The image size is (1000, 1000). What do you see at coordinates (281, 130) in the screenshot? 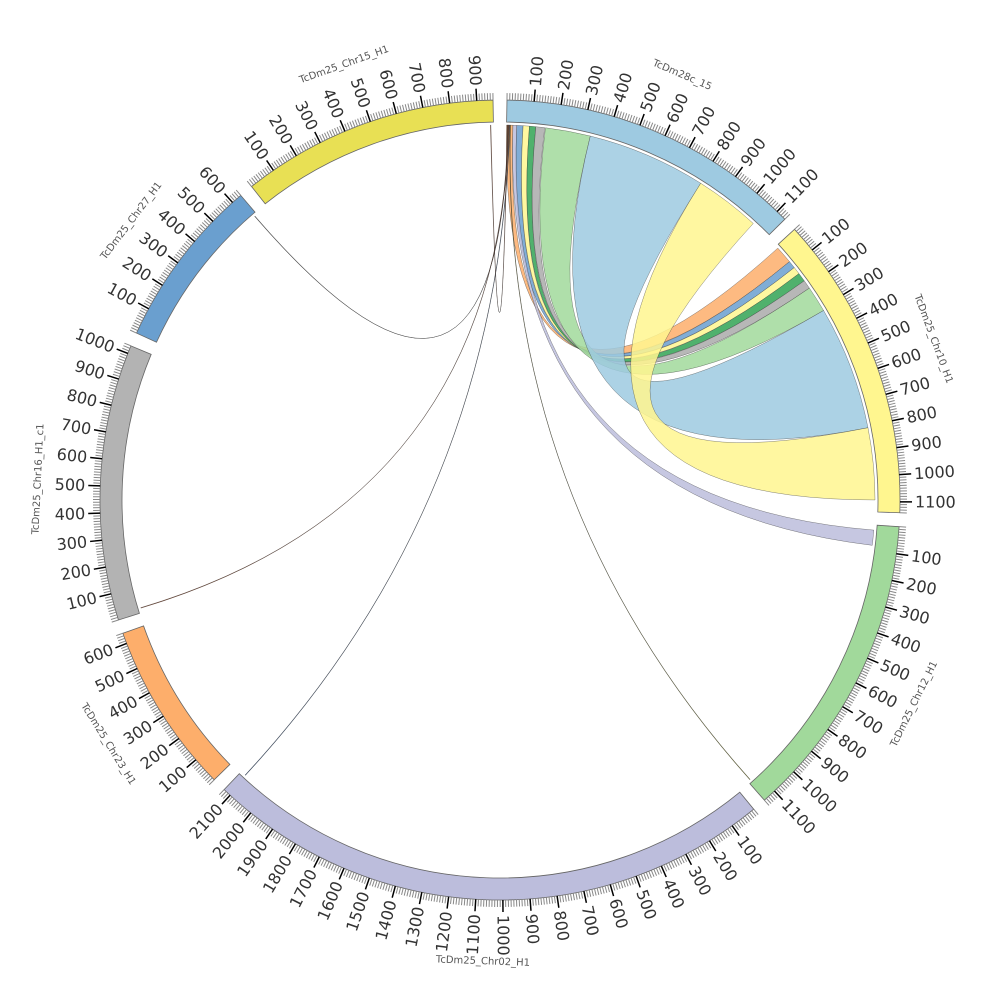
I see `tick-label: 200` at bounding box center [281, 130].